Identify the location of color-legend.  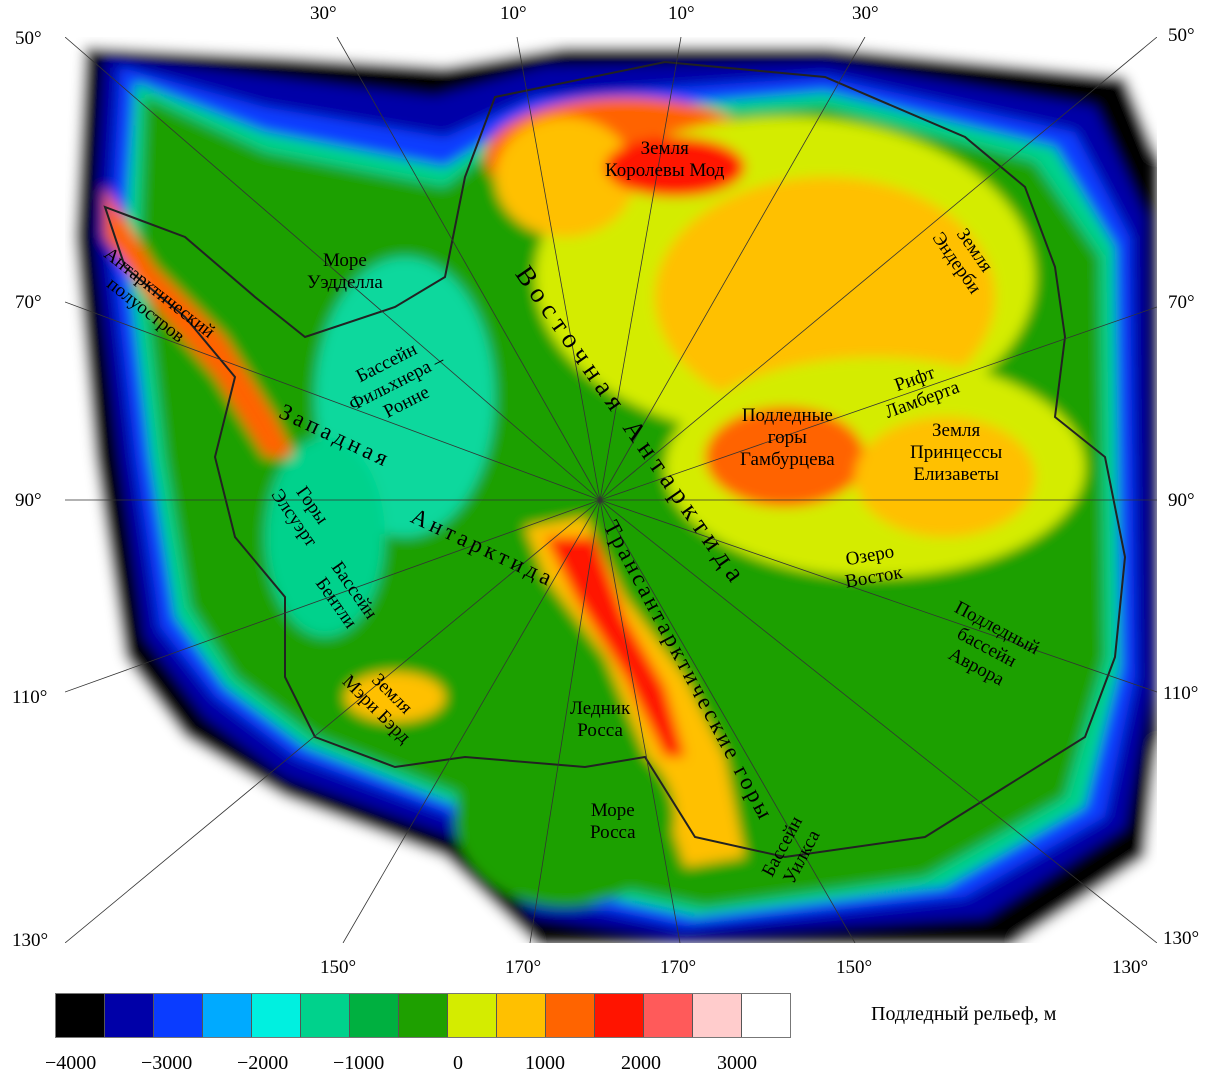
(423, 1015).